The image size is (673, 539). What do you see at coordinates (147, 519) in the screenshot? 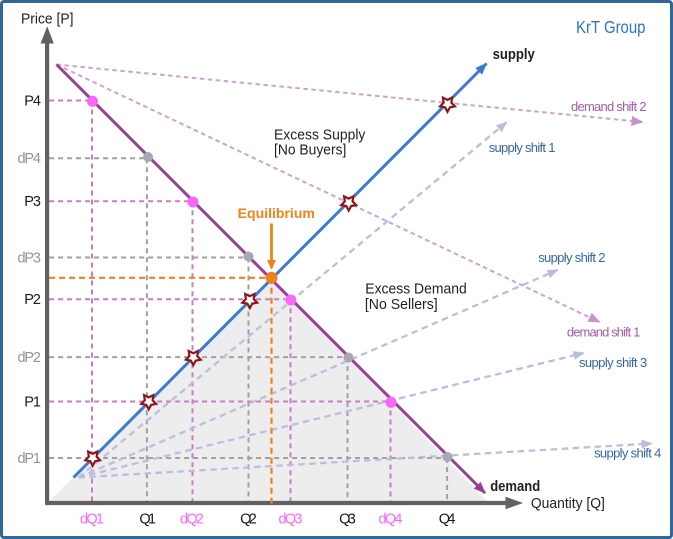
I see `svg-text: Q1` at bounding box center [147, 519].